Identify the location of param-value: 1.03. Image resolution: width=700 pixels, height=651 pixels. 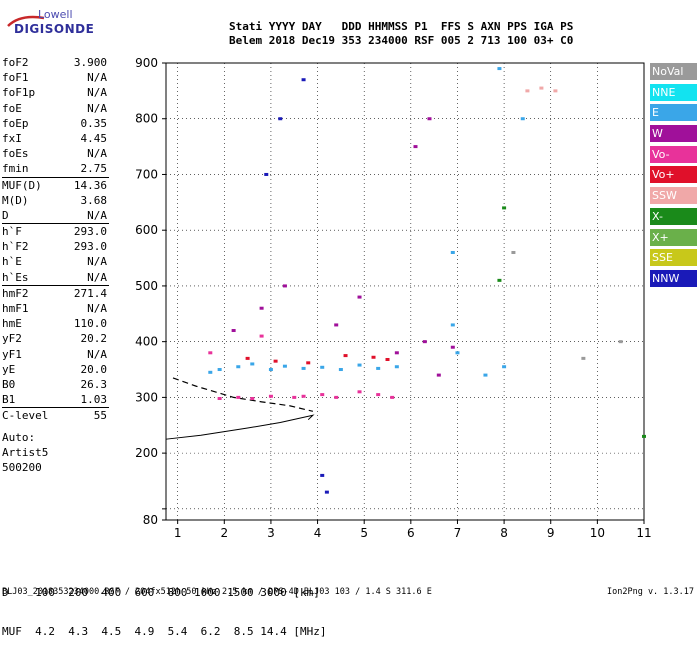
(94, 400).